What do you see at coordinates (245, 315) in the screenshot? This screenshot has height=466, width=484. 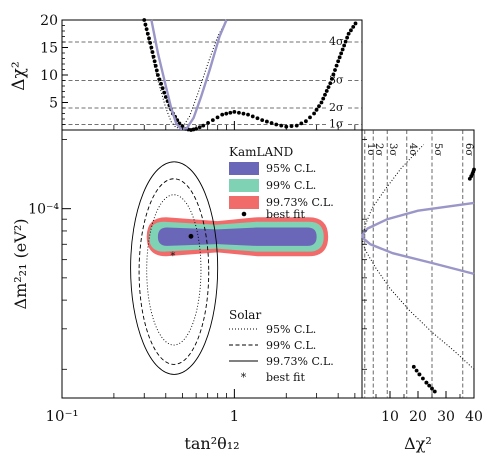 I see `solar-legend-title: Solar` at bounding box center [245, 315].